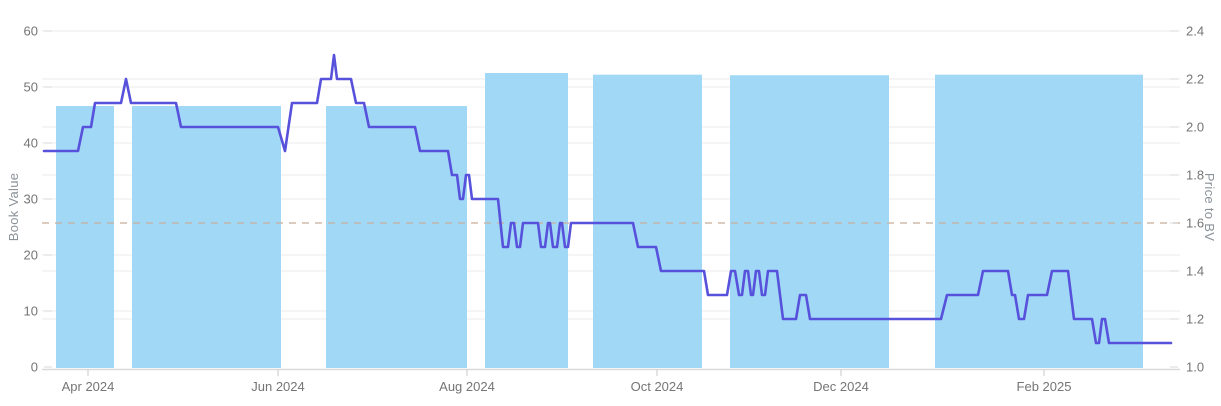 This screenshot has width=1221, height=406. I want to click on left-axis-tick-label: 30, so click(31, 199).